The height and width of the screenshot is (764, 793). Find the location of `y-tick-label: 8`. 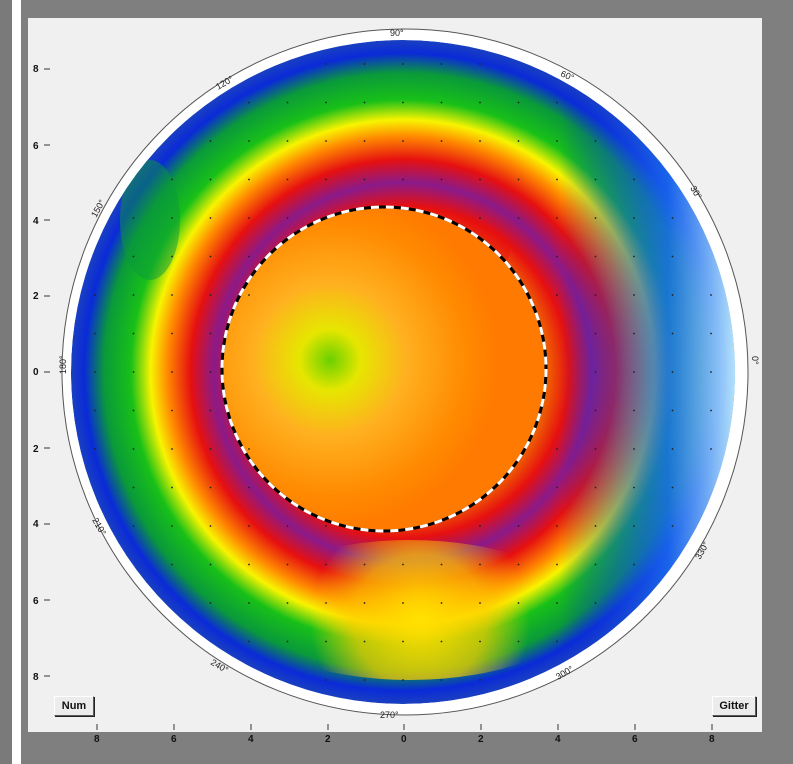

y-tick-label: 8 is located at coordinates (36, 677).